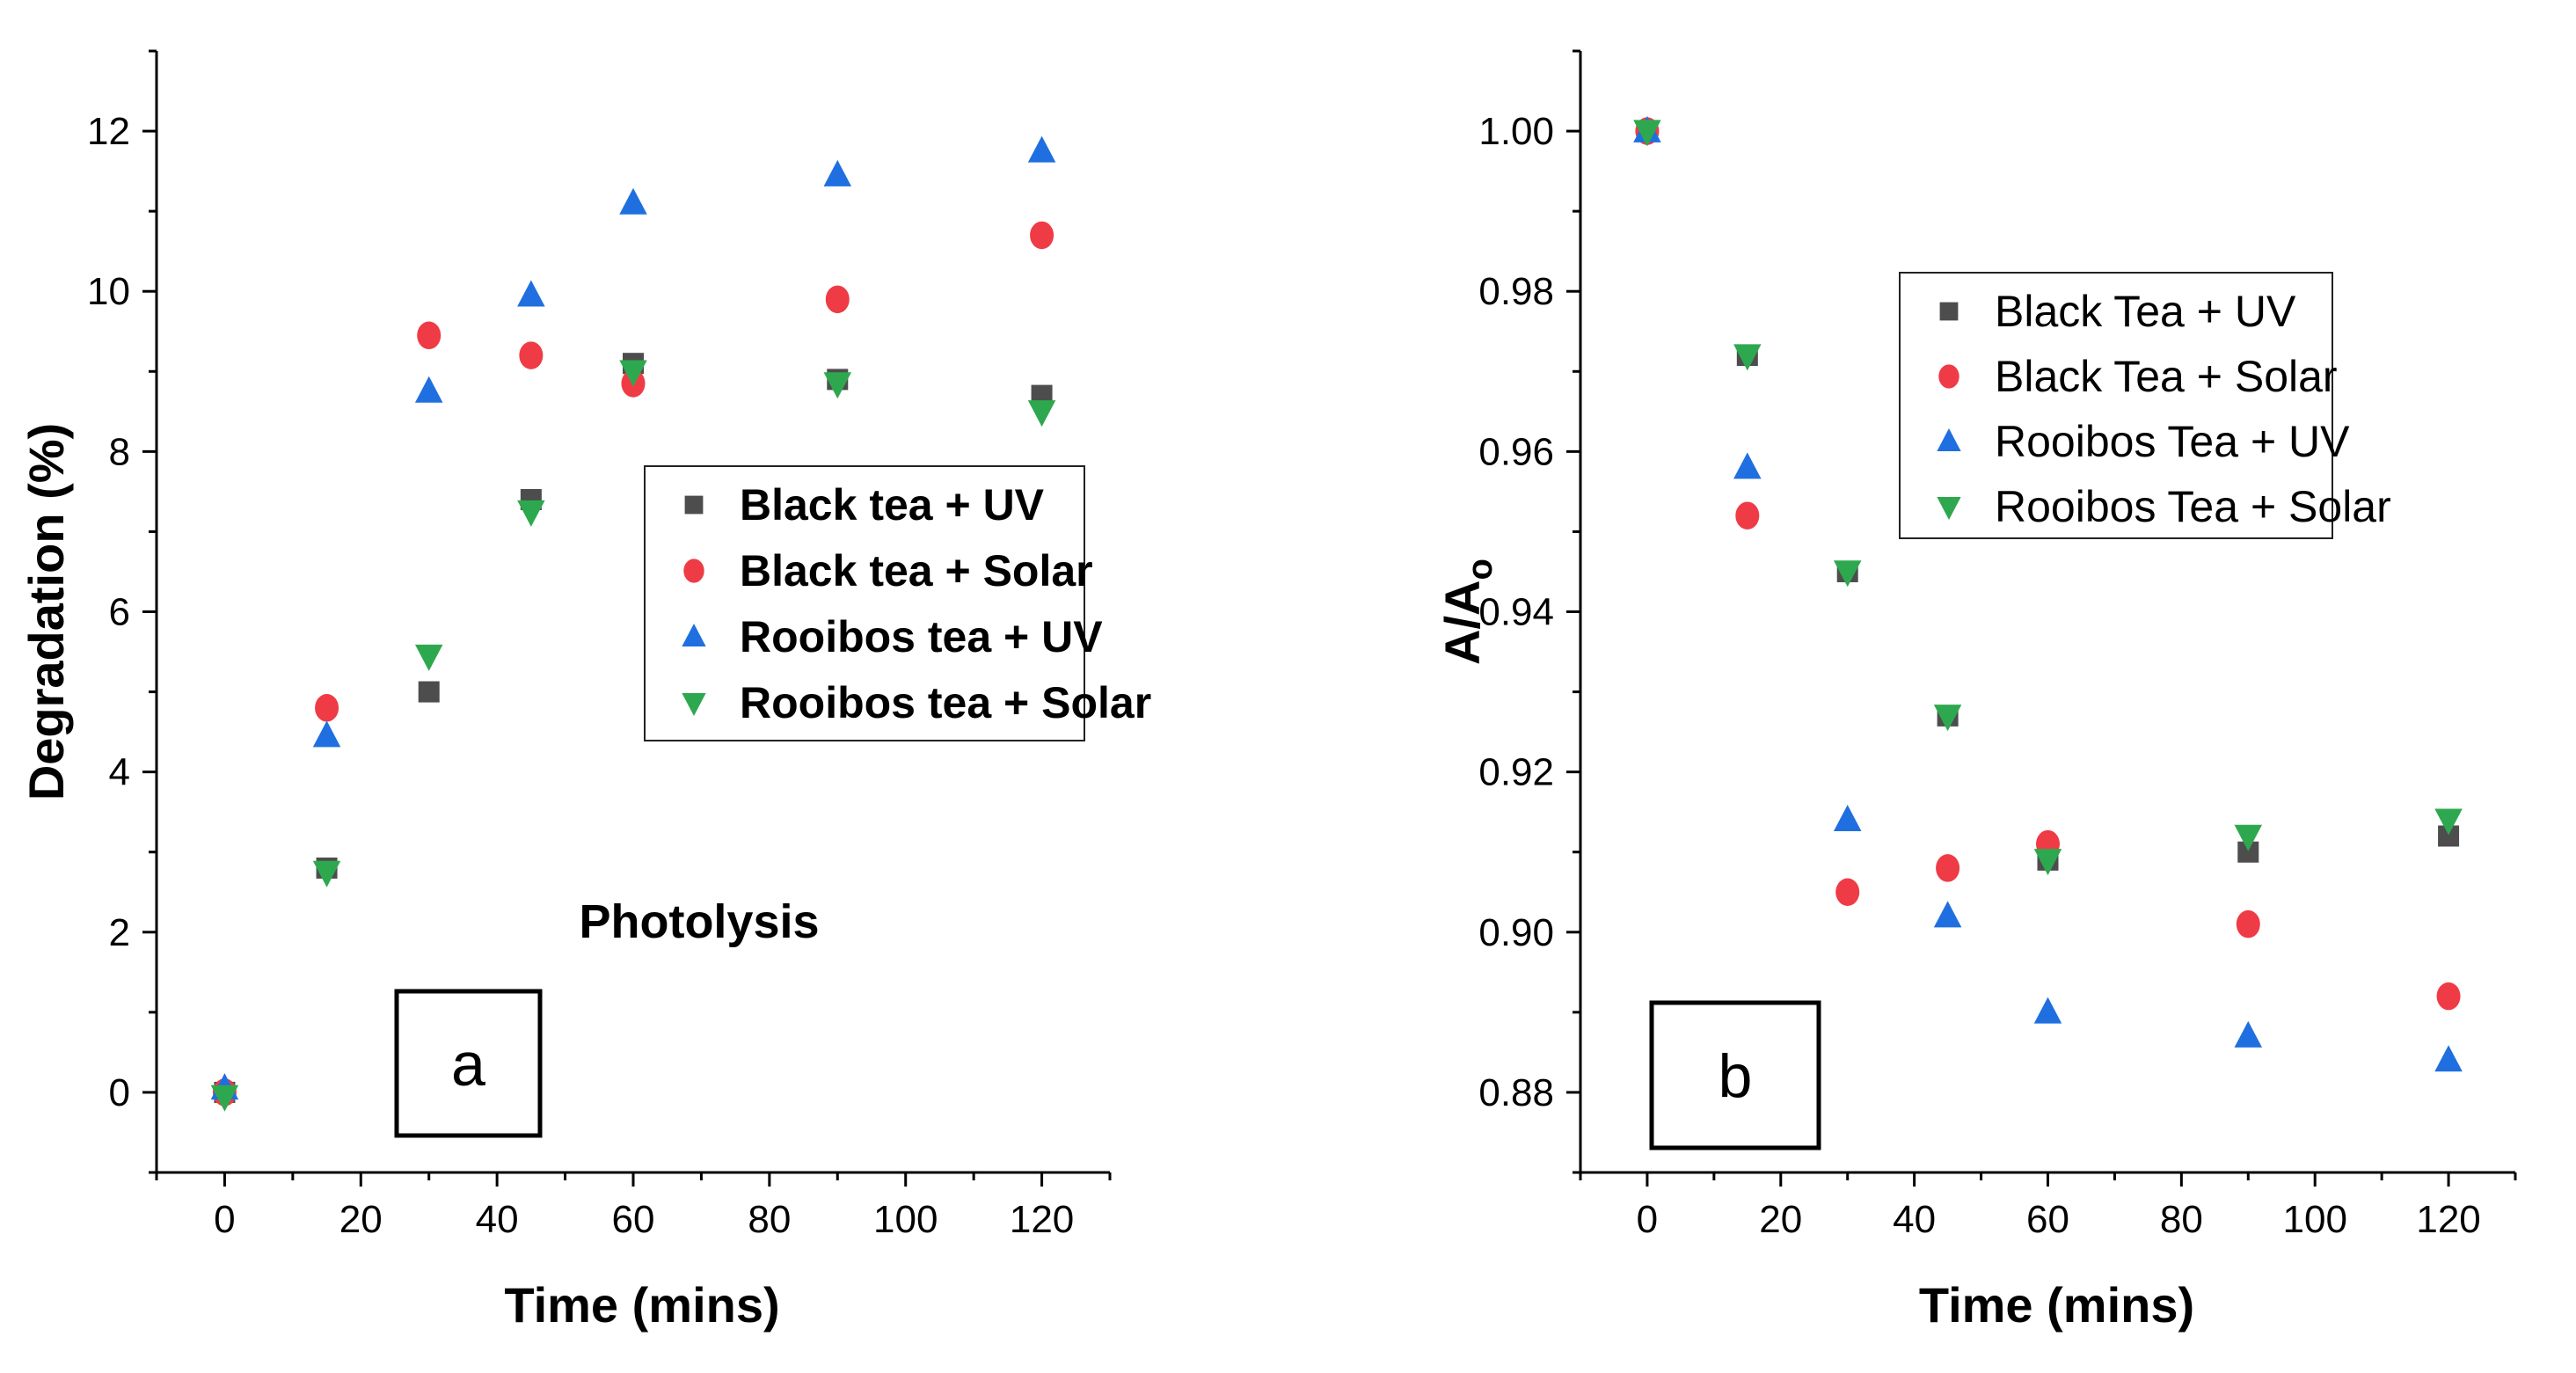  I want to click on panel-b-y-tick-label: 1.00, so click(1516, 131).